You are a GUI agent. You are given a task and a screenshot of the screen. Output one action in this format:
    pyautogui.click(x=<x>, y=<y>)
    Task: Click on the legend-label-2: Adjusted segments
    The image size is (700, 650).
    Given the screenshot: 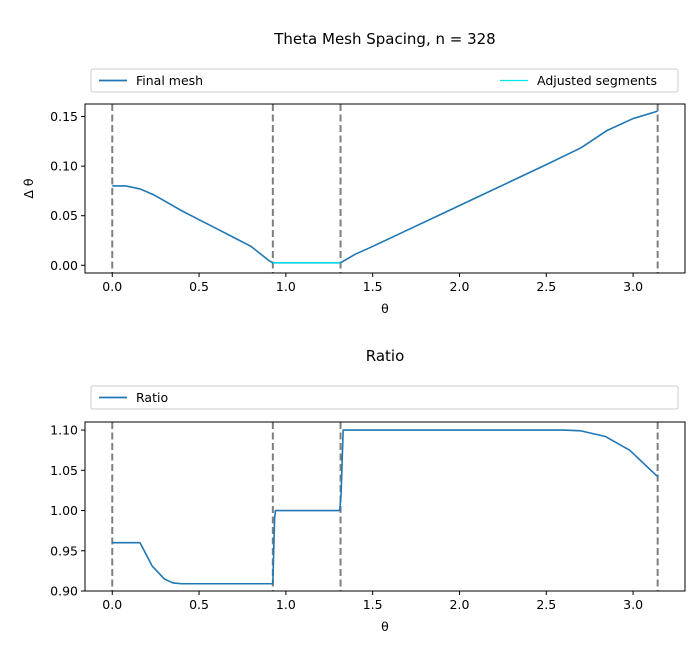 What is the action you would take?
    pyautogui.click(x=597, y=80)
    